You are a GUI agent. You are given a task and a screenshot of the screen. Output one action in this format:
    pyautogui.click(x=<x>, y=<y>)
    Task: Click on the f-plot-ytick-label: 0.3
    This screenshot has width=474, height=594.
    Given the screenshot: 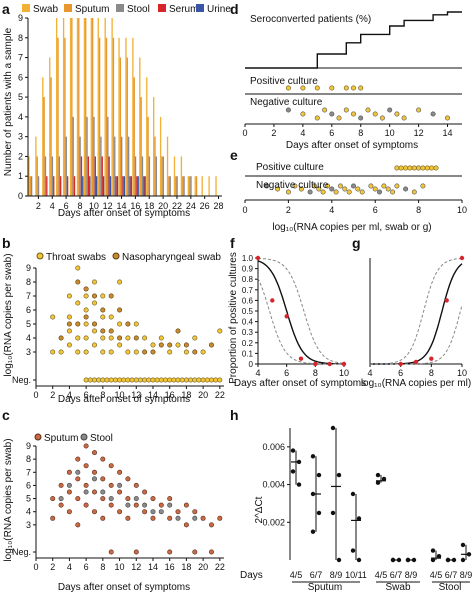 What is the action you would take?
    pyautogui.click(x=248, y=332)
    